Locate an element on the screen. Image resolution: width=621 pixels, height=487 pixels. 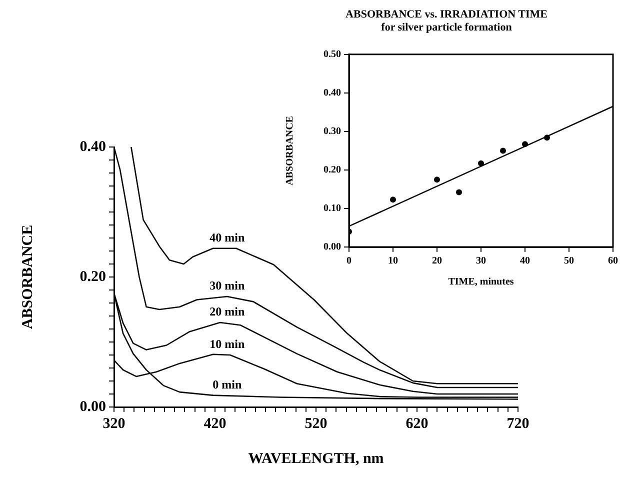
x-tick-label: 320 is located at coordinates (114, 424).